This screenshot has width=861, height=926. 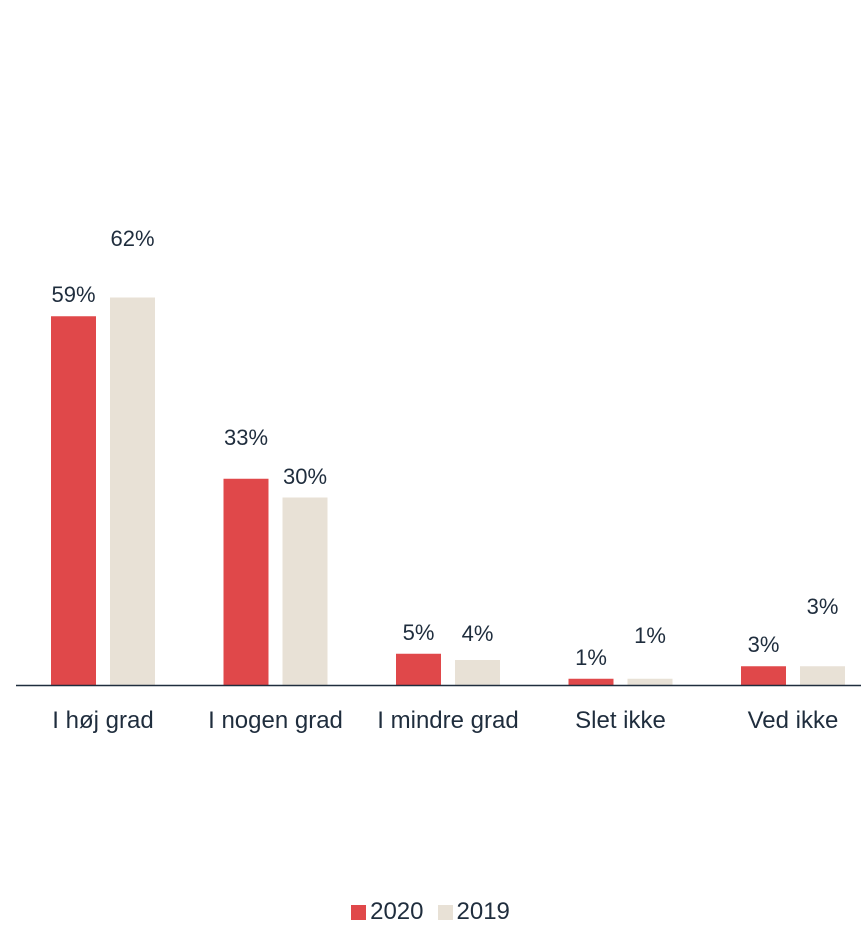 I want to click on value-label-2020-slet-ikke: 1%, so click(x=591, y=657).